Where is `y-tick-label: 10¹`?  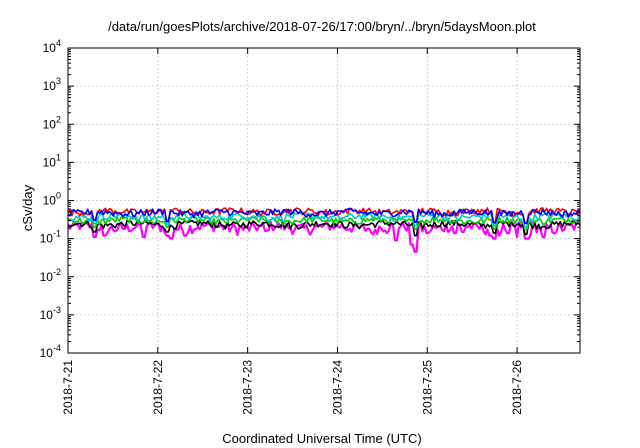
y-tick-label: 10¹ is located at coordinates (52, 160).